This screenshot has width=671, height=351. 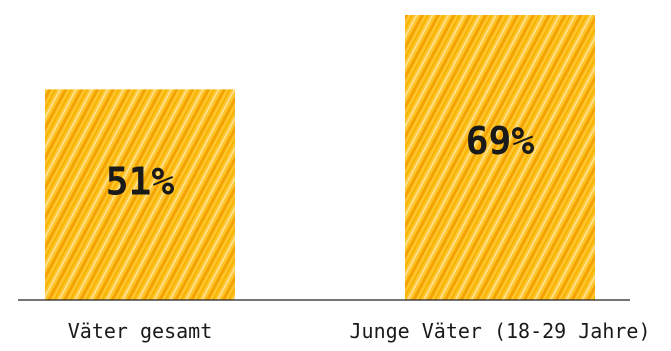 I want to click on x-tick-label-1: Väter gesamt, so click(x=140, y=331).